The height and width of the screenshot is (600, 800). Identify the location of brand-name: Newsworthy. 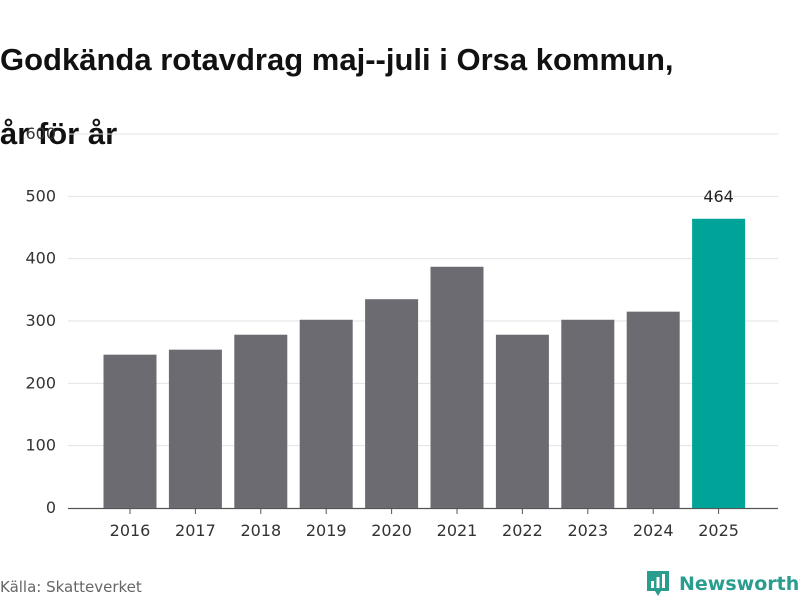
(739, 584).